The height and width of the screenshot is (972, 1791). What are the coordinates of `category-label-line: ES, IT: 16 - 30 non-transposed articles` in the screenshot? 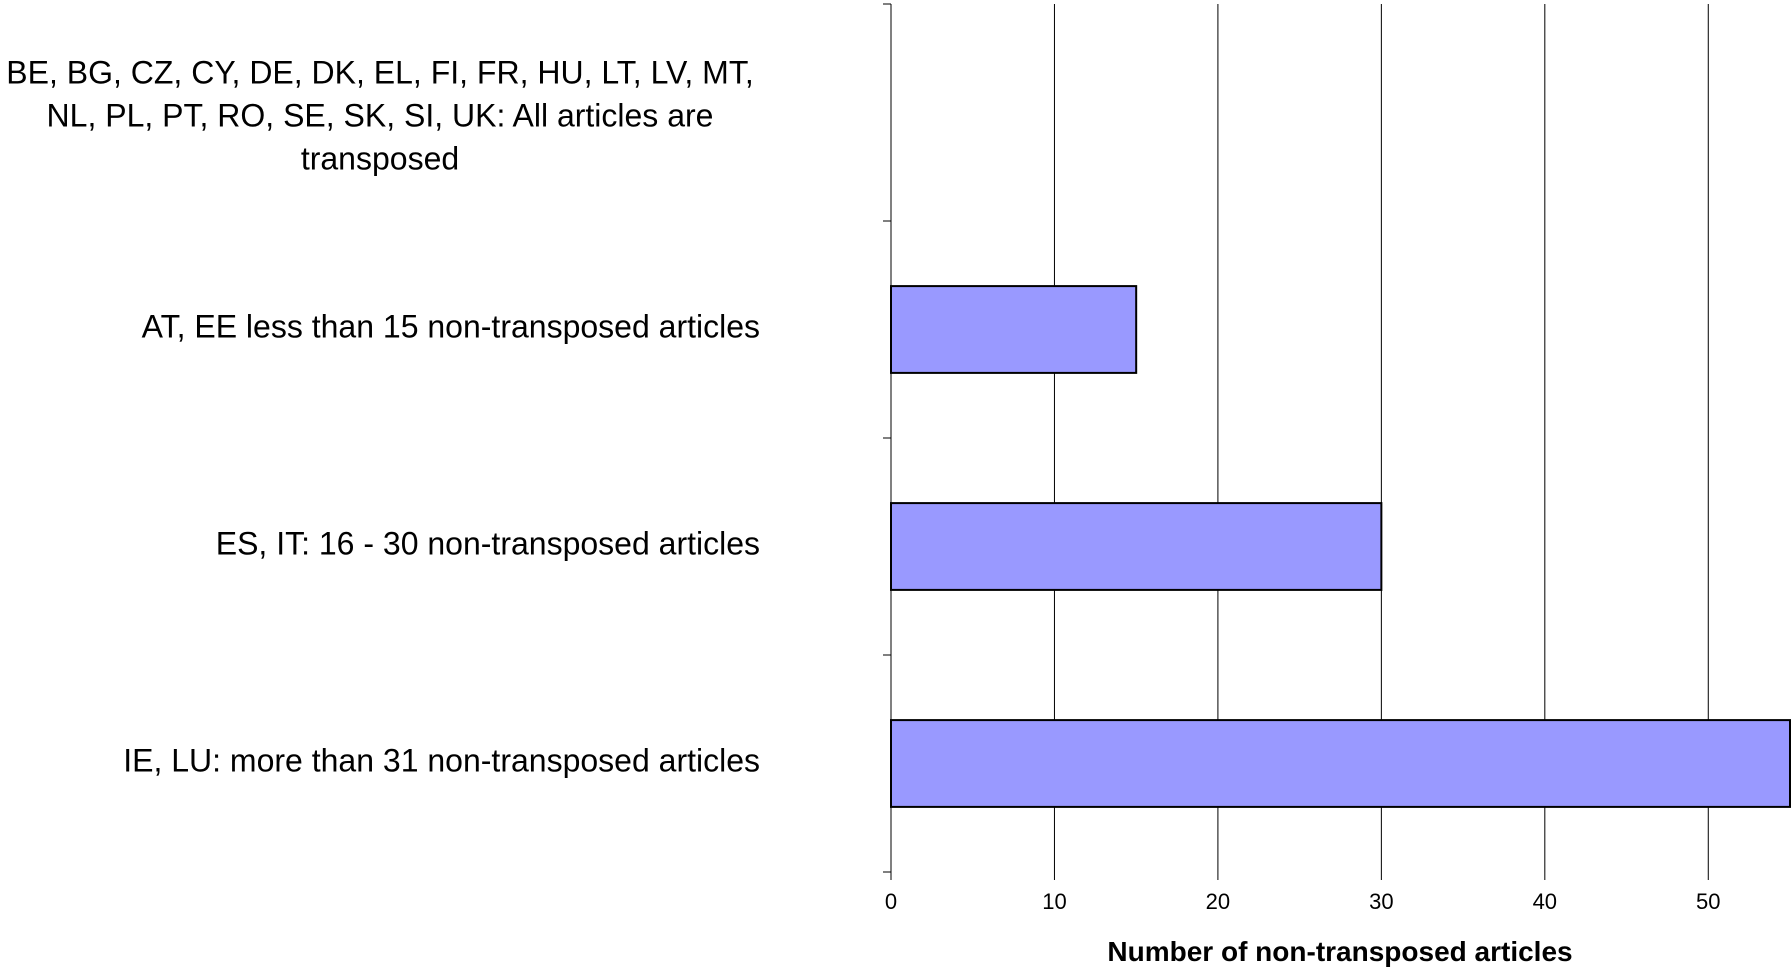 It's located at (487, 543).